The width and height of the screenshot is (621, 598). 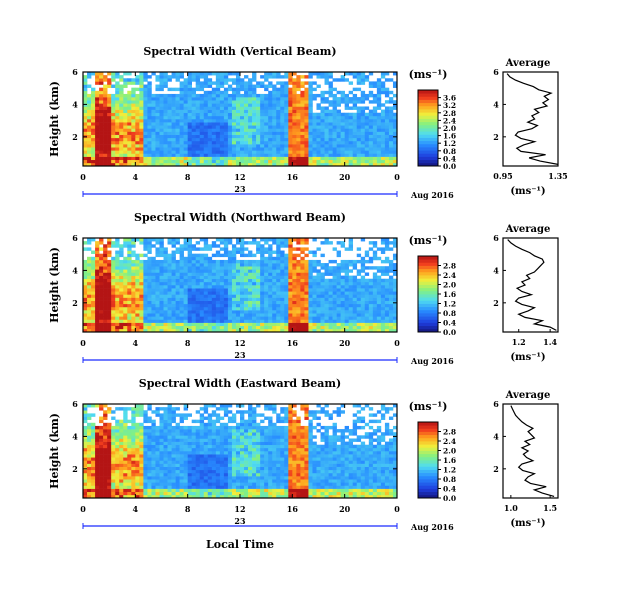 What do you see at coordinates (240, 217) in the screenshot?
I see `chart-title: Spectral Width (Northward Beam)` at bounding box center [240, 217].